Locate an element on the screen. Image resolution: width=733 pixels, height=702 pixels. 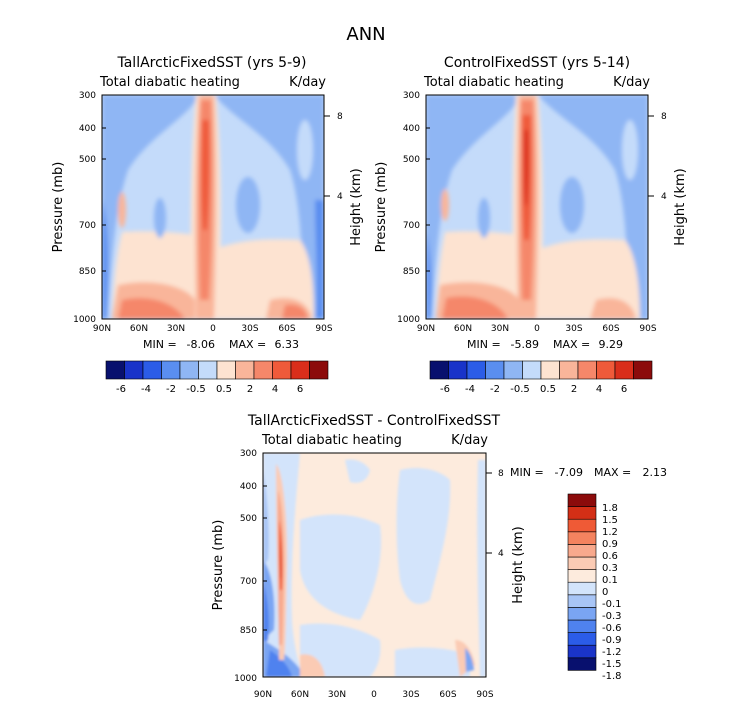
colorbar-label: 4 is located at coordinates (599, 389).